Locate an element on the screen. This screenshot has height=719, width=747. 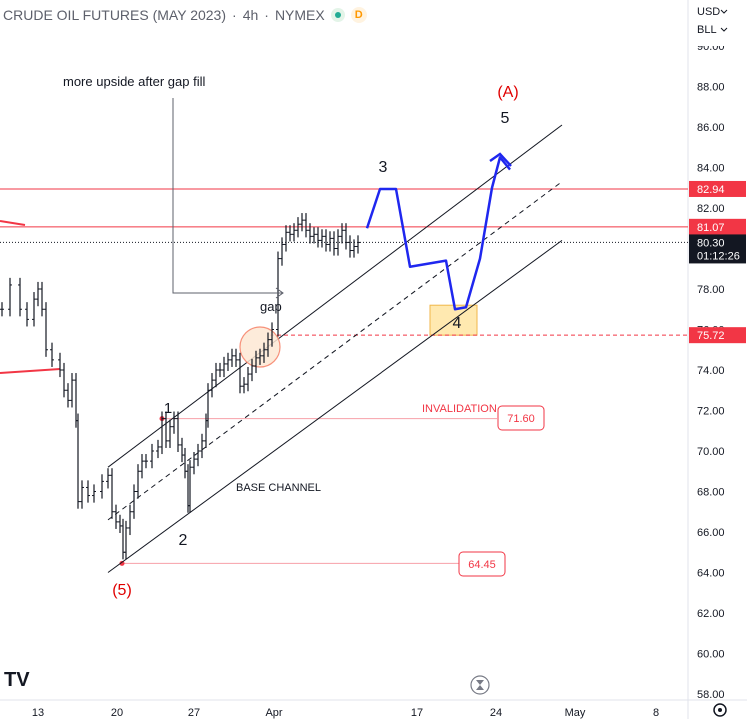
wave-label: 4 is located at coordinates (457, 323).